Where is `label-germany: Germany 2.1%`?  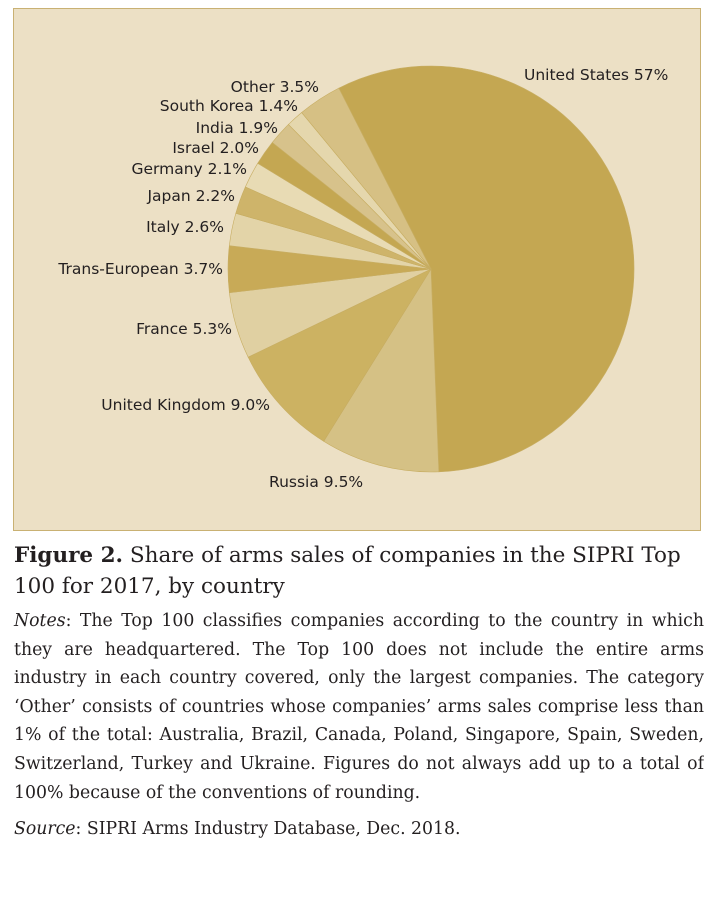 label-germany: Germany 2.1% is located at coordinates (189, 169).